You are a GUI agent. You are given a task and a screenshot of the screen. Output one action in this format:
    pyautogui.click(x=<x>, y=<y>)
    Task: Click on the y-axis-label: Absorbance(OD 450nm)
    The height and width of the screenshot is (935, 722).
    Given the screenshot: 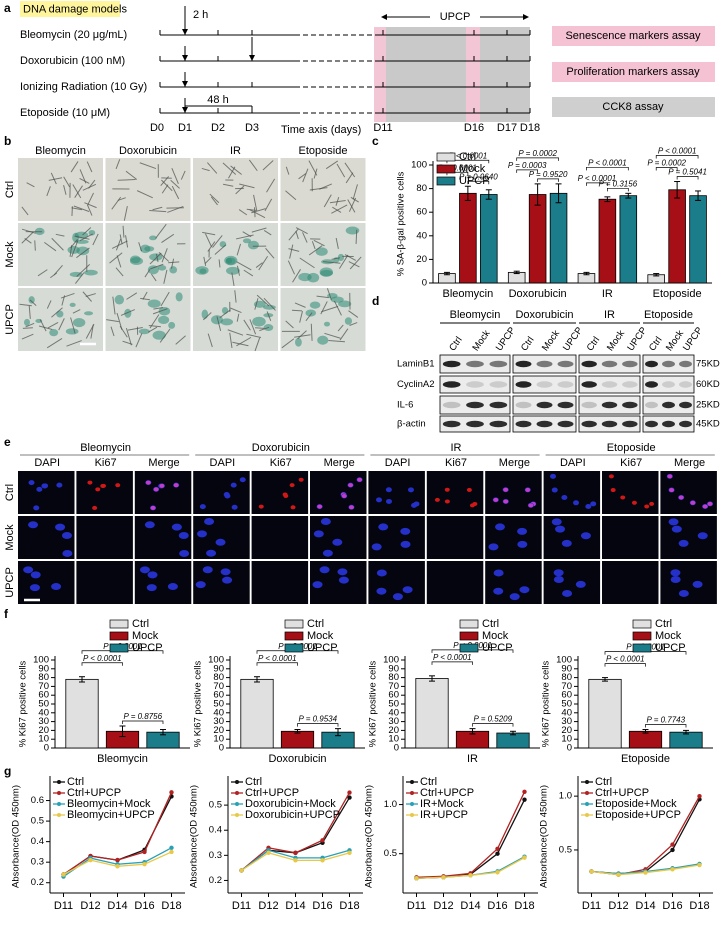 What is the action you would take?
    pyautogui.click(x=369, y=836)
    